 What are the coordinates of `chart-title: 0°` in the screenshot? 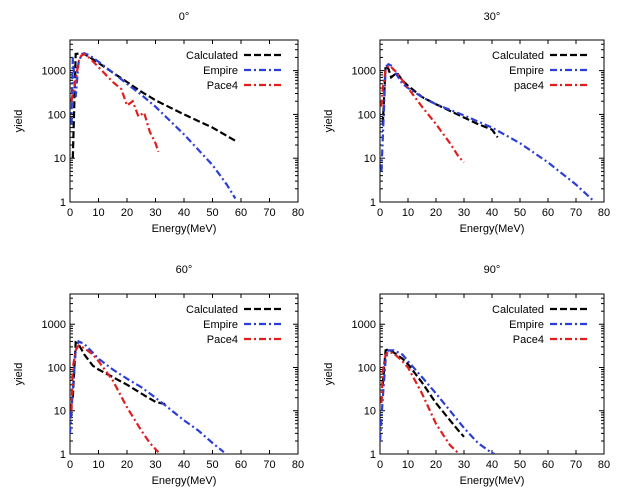 It's located at (184, 17).